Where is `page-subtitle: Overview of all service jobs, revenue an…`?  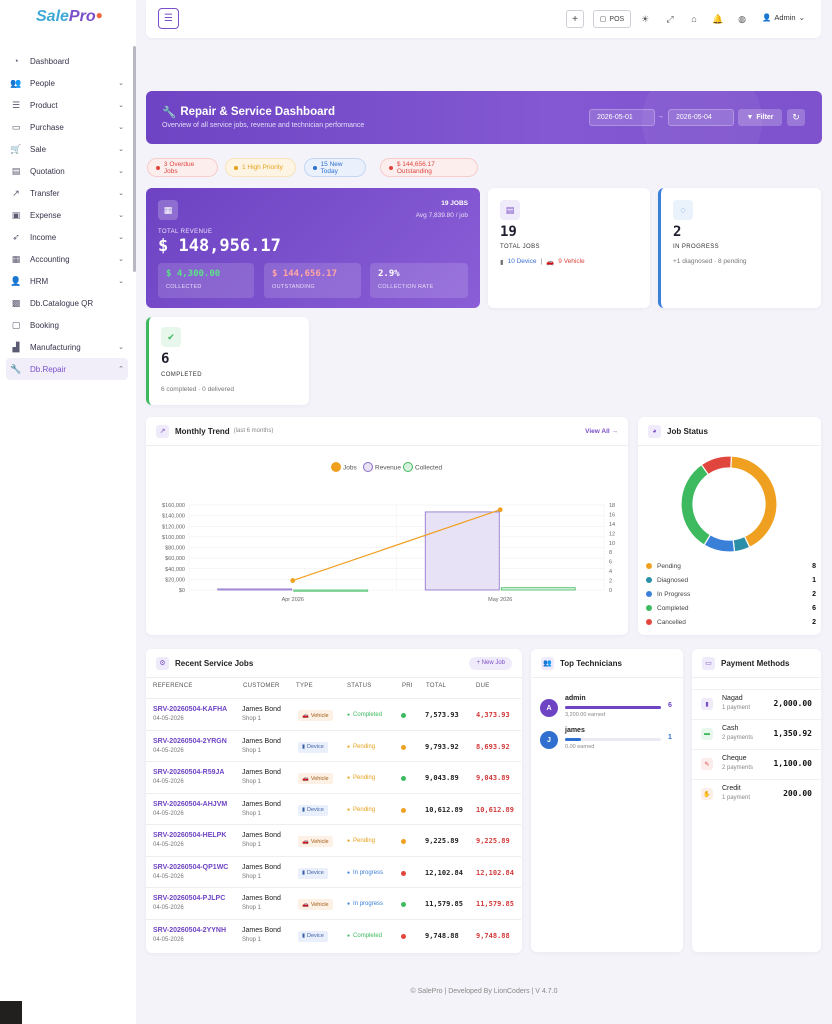 page-subtitle: Overview of all service jobs, revenue an… is located at coordinates (263, 125).